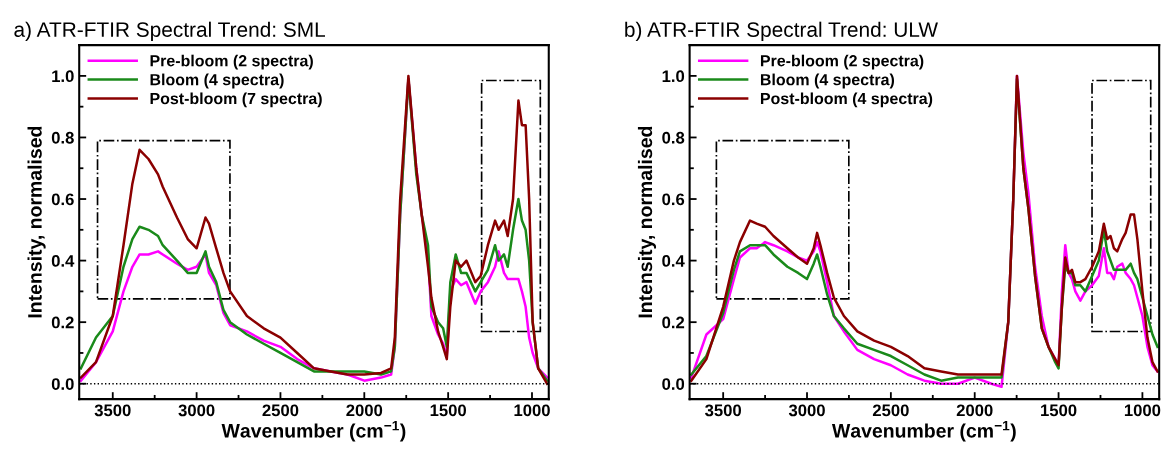  What do you see at coordinates (781, 31) in the screenshot?
I see `chart-title: b) ATR-FTIR Spectral Trend: ULW` at bounding box center [781, 31].